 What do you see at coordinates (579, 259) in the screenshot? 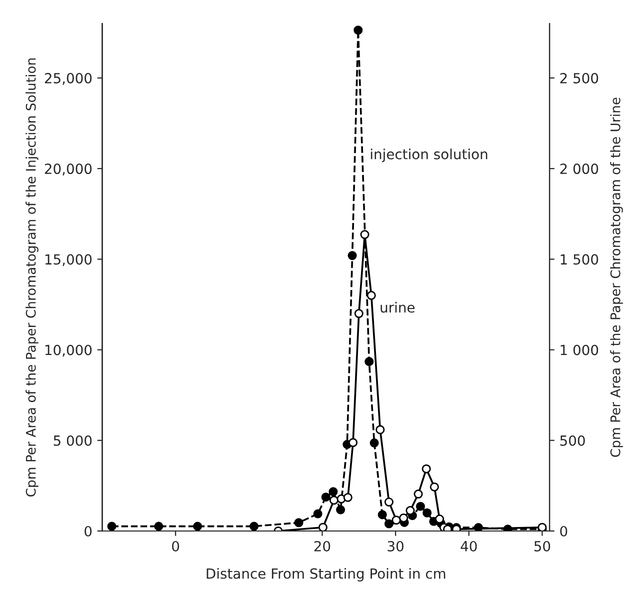
I see `y2-tick-label: 1 500` at bounding box center [579, 259].